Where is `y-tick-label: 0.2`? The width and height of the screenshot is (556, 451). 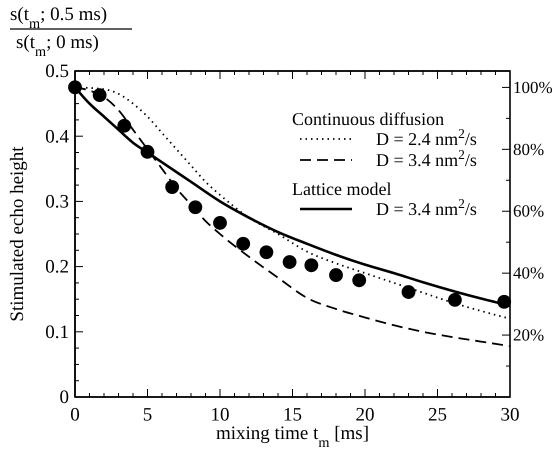
y-tick-label: 0.2 is located at coordinates (57, 267).